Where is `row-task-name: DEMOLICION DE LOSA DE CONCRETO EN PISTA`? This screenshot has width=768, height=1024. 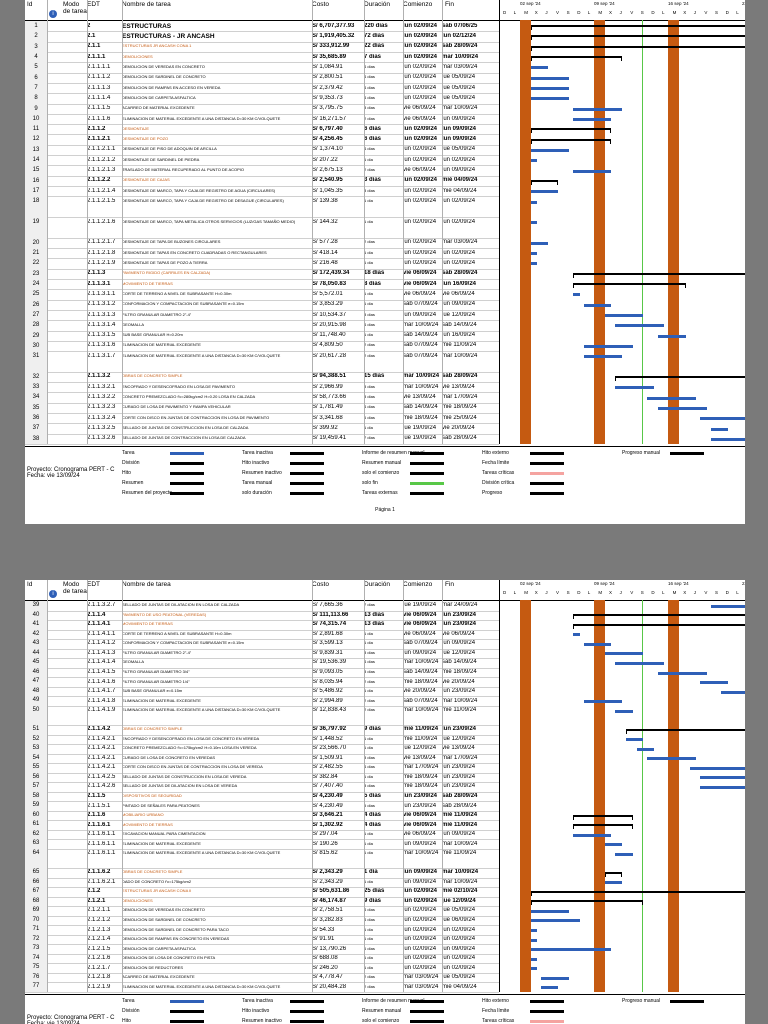
row-task-name: DEMOLICION DE LOSA DE CONCRETO EN PISTA is located at coordinates (169, 958).